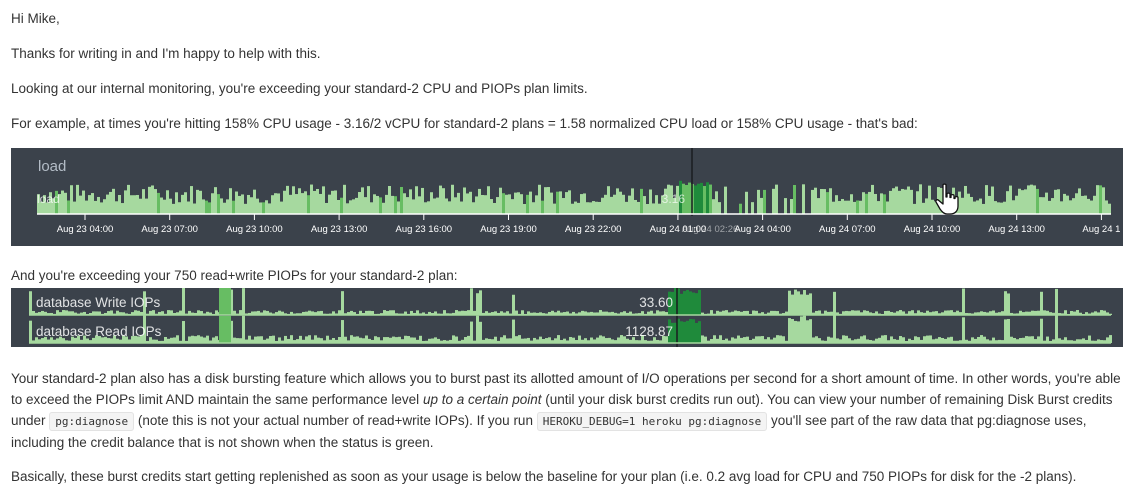 This screenshot has height=494, width=1137. I want to click on x-tick-label: Aug 23 13:00, so click(339, 229).